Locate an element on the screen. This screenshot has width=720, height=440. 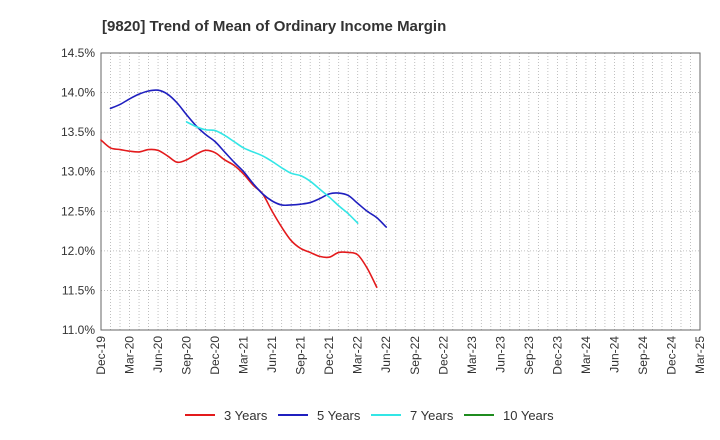
x-tick-label: Sep-22 is located at coordinates (415, 355).